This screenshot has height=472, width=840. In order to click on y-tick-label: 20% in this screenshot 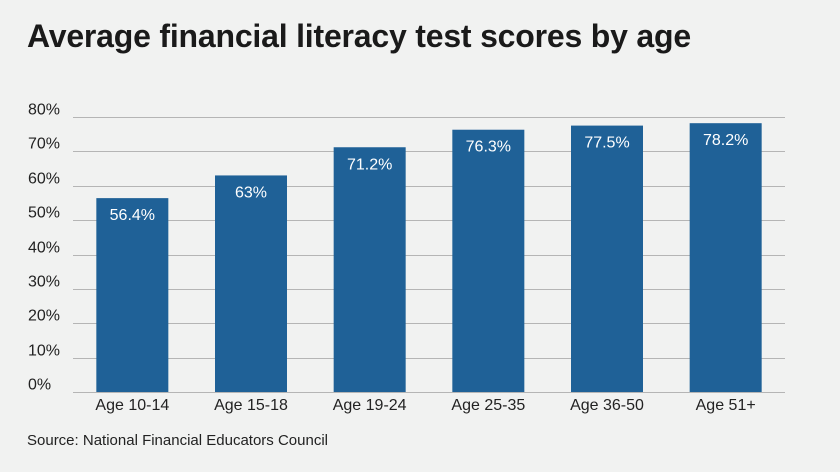, I will do `click(44, 316)`.